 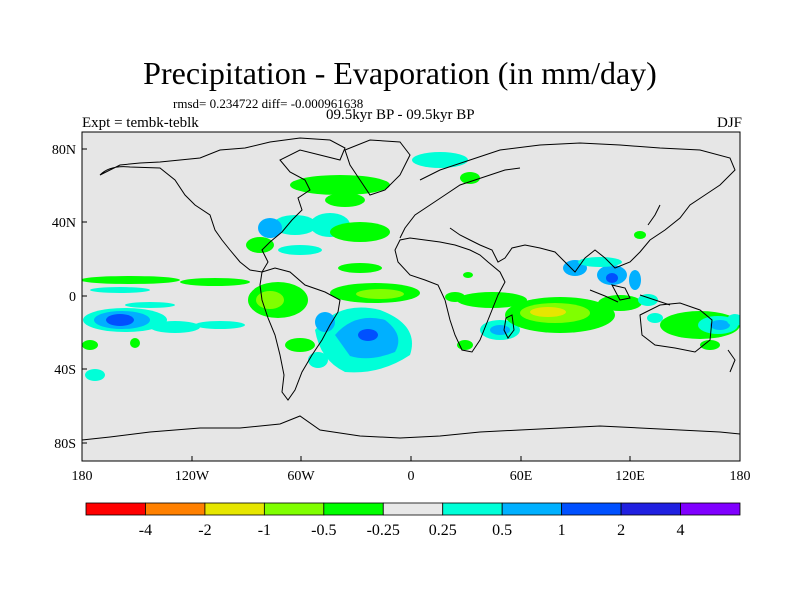 I want to click on coast-europe, so click(x=460, y=203).